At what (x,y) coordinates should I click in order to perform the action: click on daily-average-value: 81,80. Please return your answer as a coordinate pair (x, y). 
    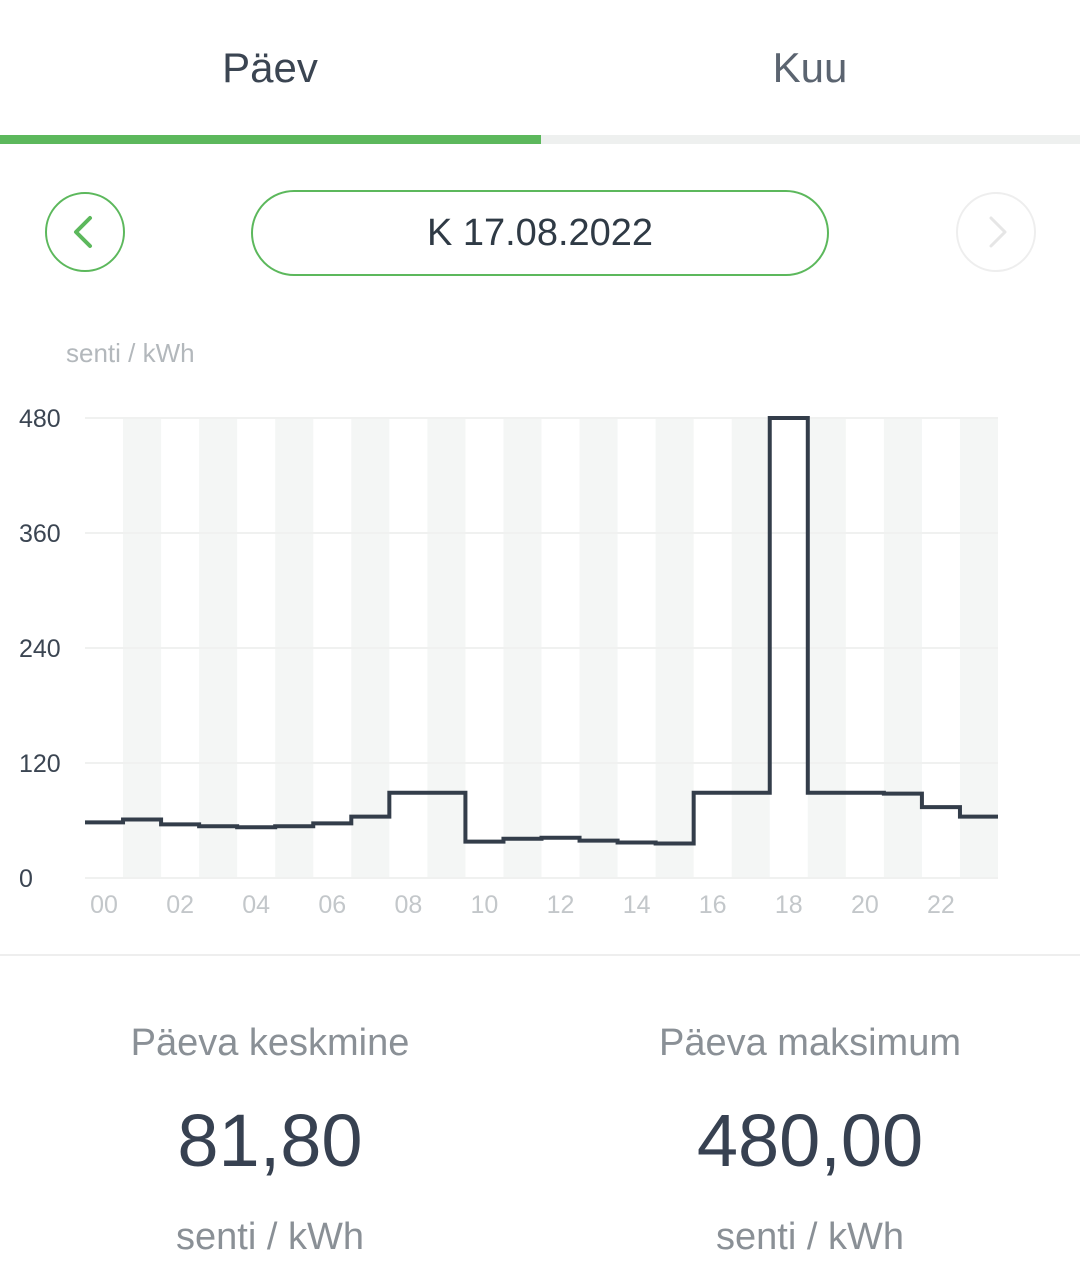
    Looking at the image, I should click on (270, 1140).